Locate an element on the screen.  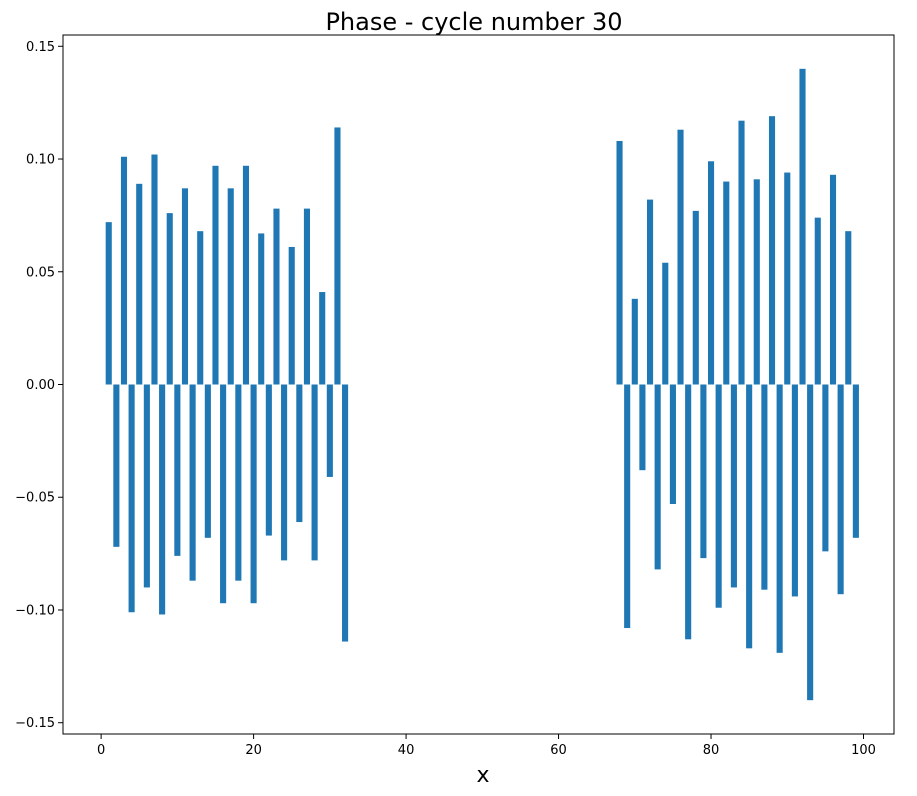
bar-x69-neg is located at coordinates (627, 506).